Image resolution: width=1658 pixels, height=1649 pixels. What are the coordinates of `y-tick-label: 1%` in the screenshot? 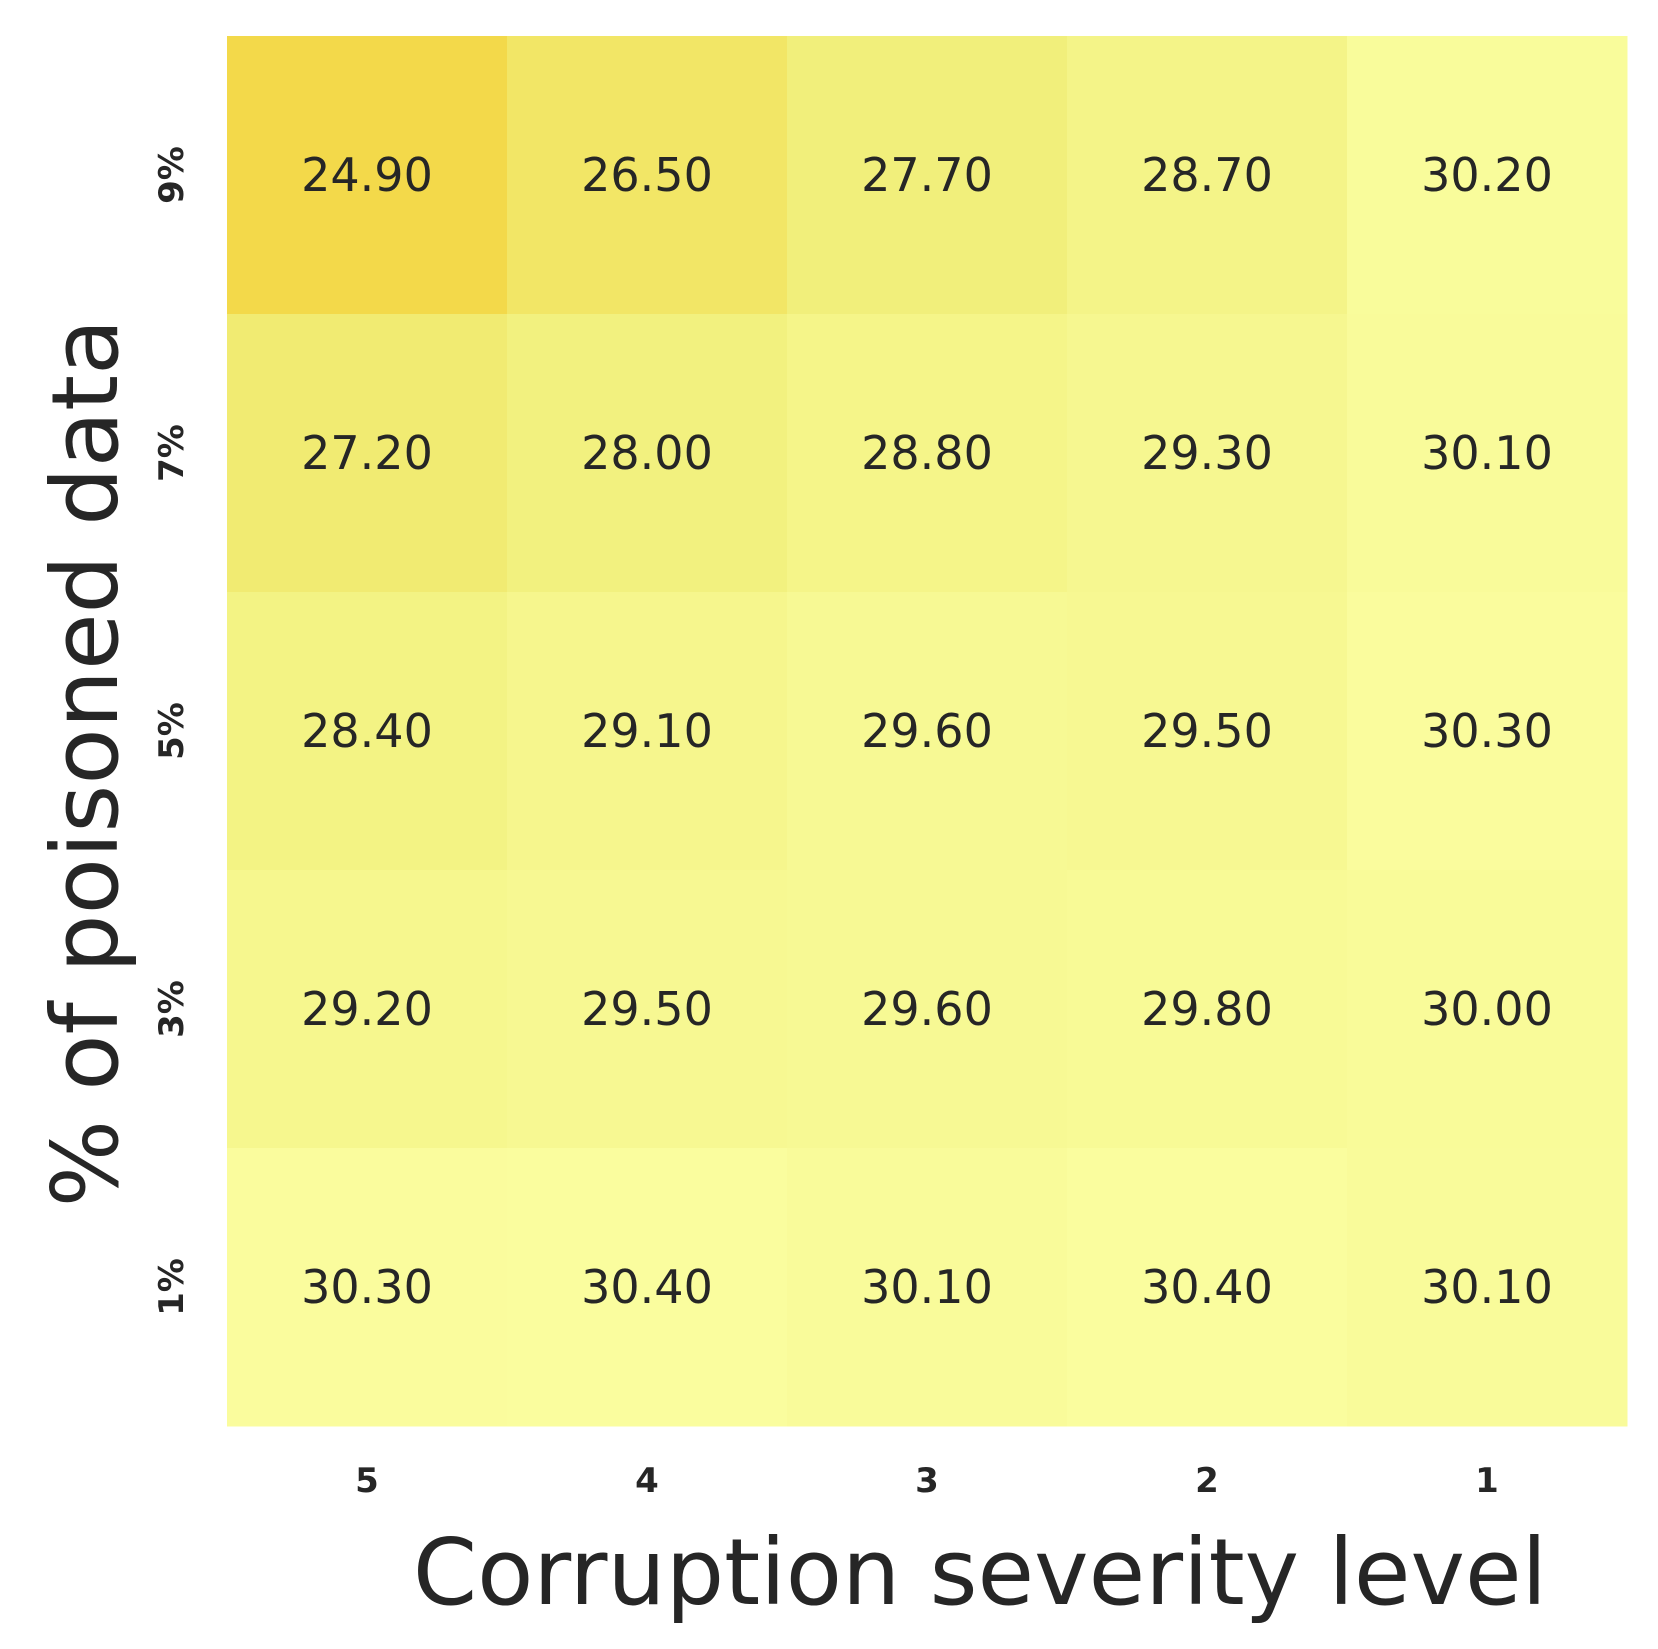 It's located at (172, 1287).